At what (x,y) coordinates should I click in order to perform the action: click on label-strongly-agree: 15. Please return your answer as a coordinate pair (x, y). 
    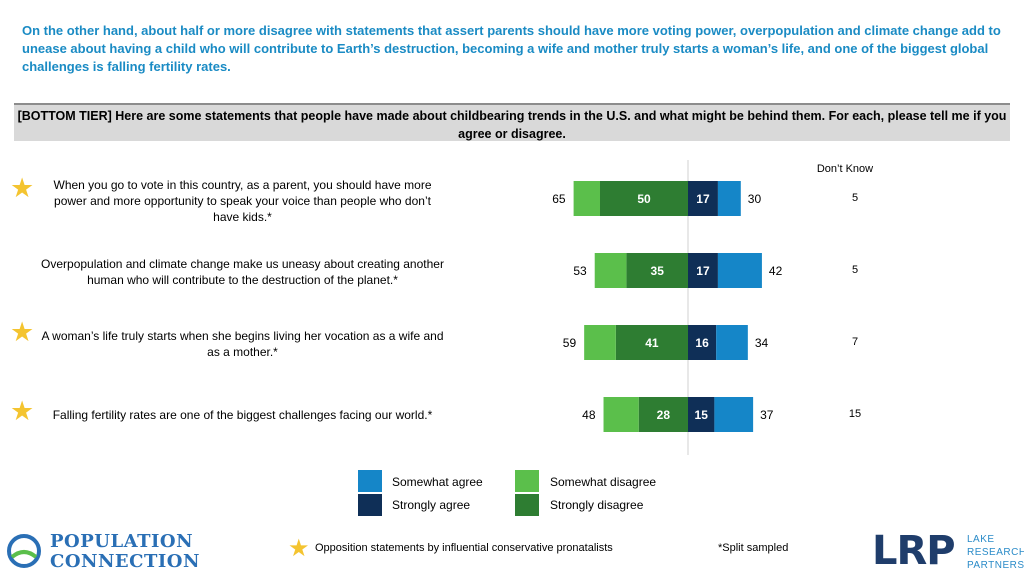
    Looking at the image, I should click on (702, 415).